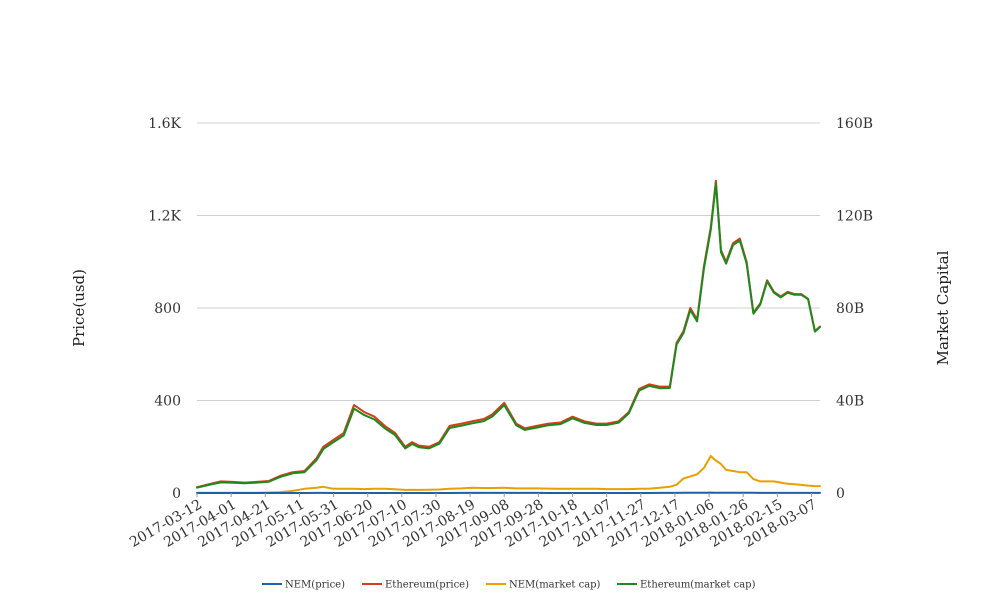 Image resolution: width=1008 pixels, height=616 pixels. I want to click on left-tick-label: 1.2K, so click(164, 217).